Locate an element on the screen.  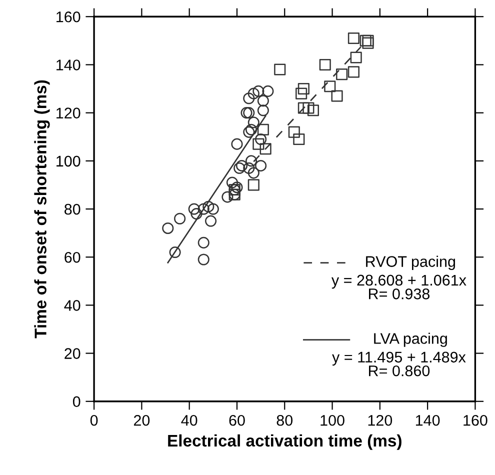
y-tick-label: 140 is located at coordinates (68, 65).